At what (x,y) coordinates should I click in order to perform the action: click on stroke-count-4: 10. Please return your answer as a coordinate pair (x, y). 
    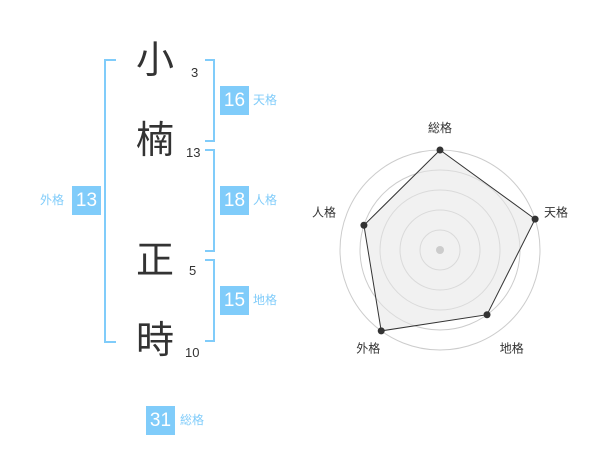
    Looking at the image, I should click on (192, 352).